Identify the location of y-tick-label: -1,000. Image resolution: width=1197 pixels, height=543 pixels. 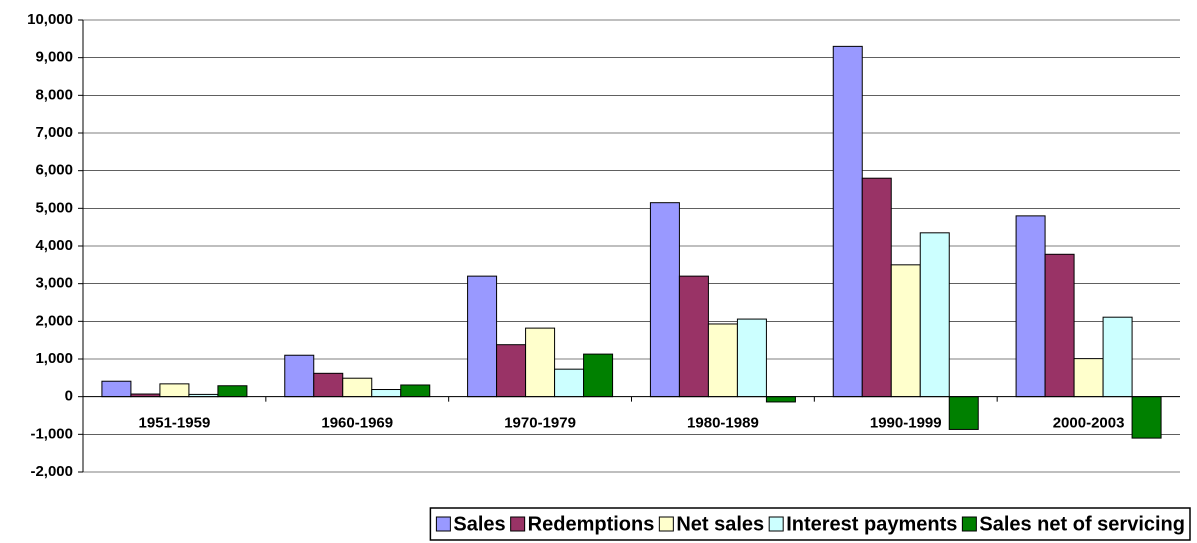
(51, 433).